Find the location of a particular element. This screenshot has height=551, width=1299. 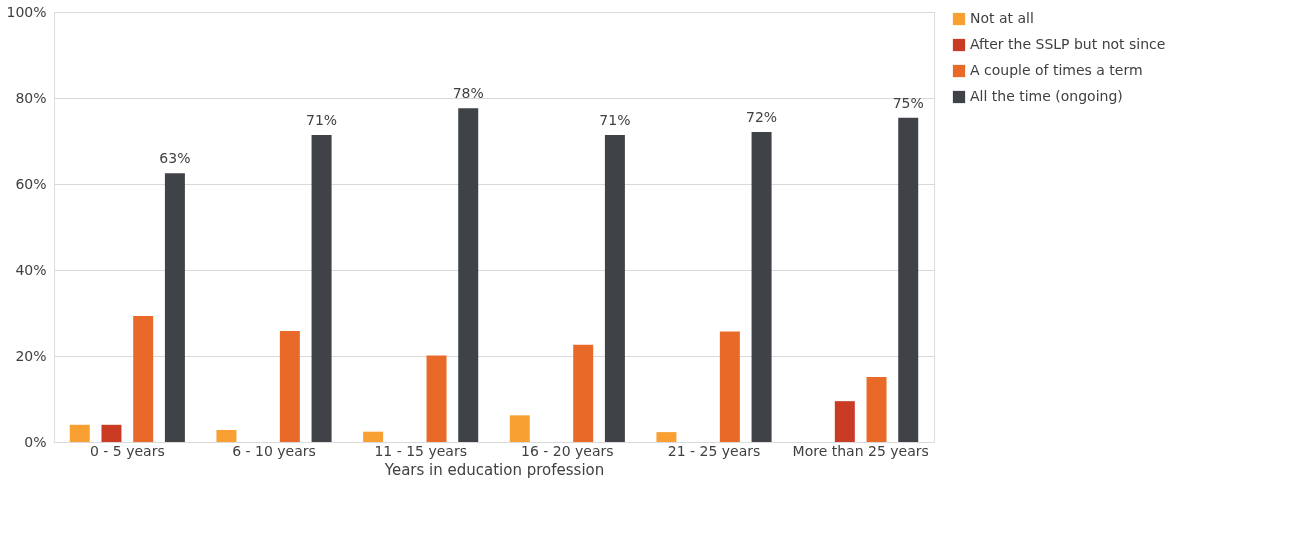

y-tick-label: 40% is located at coordinates (31, 269).